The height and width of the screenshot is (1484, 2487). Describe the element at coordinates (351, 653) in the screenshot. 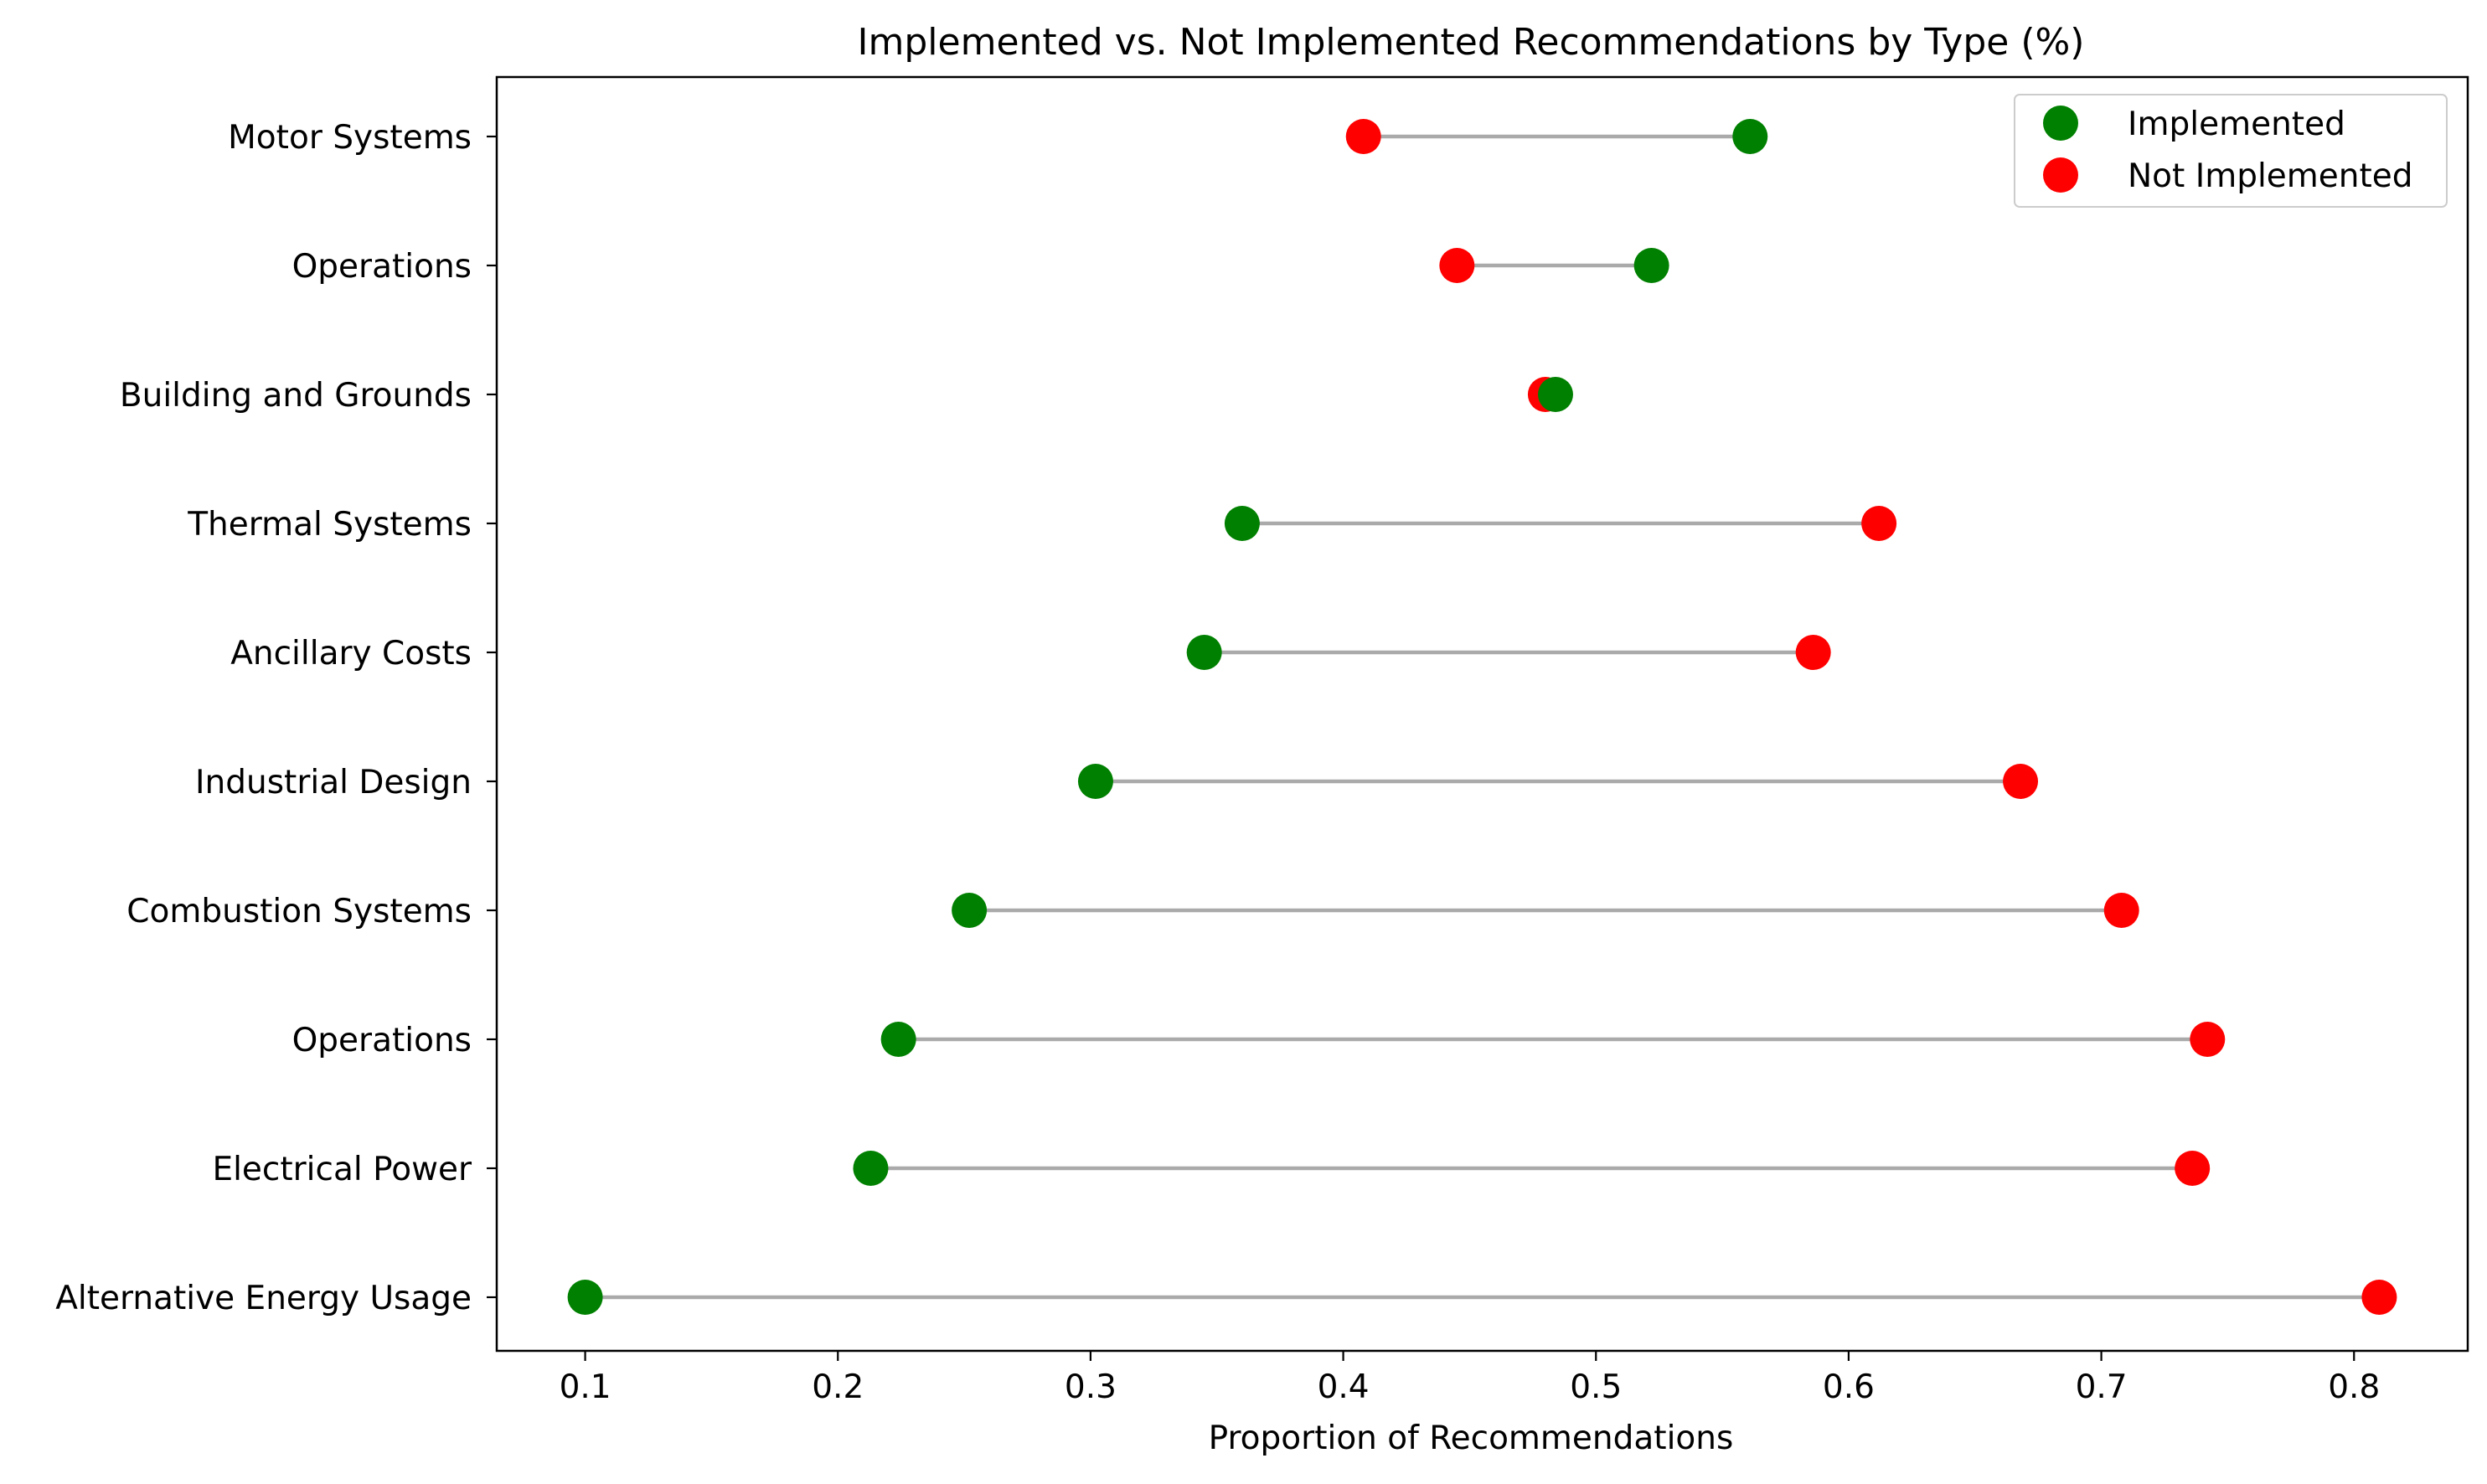

I see `y-tick-label: Ancillary Costs` at that location.